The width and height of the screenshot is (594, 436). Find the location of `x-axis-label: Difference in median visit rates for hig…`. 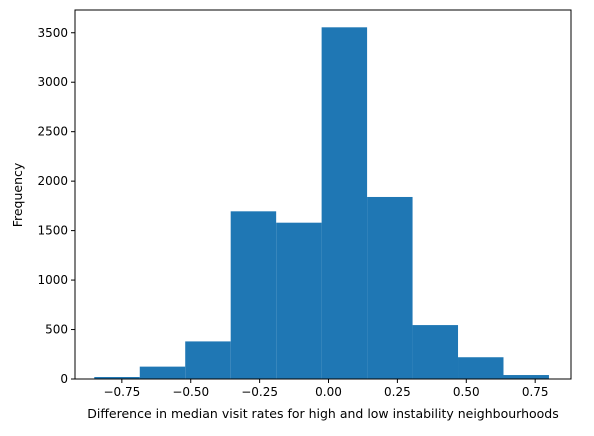

x-axis-label: Difference in median visit rates for hig… is located at coordinates (323, 413).